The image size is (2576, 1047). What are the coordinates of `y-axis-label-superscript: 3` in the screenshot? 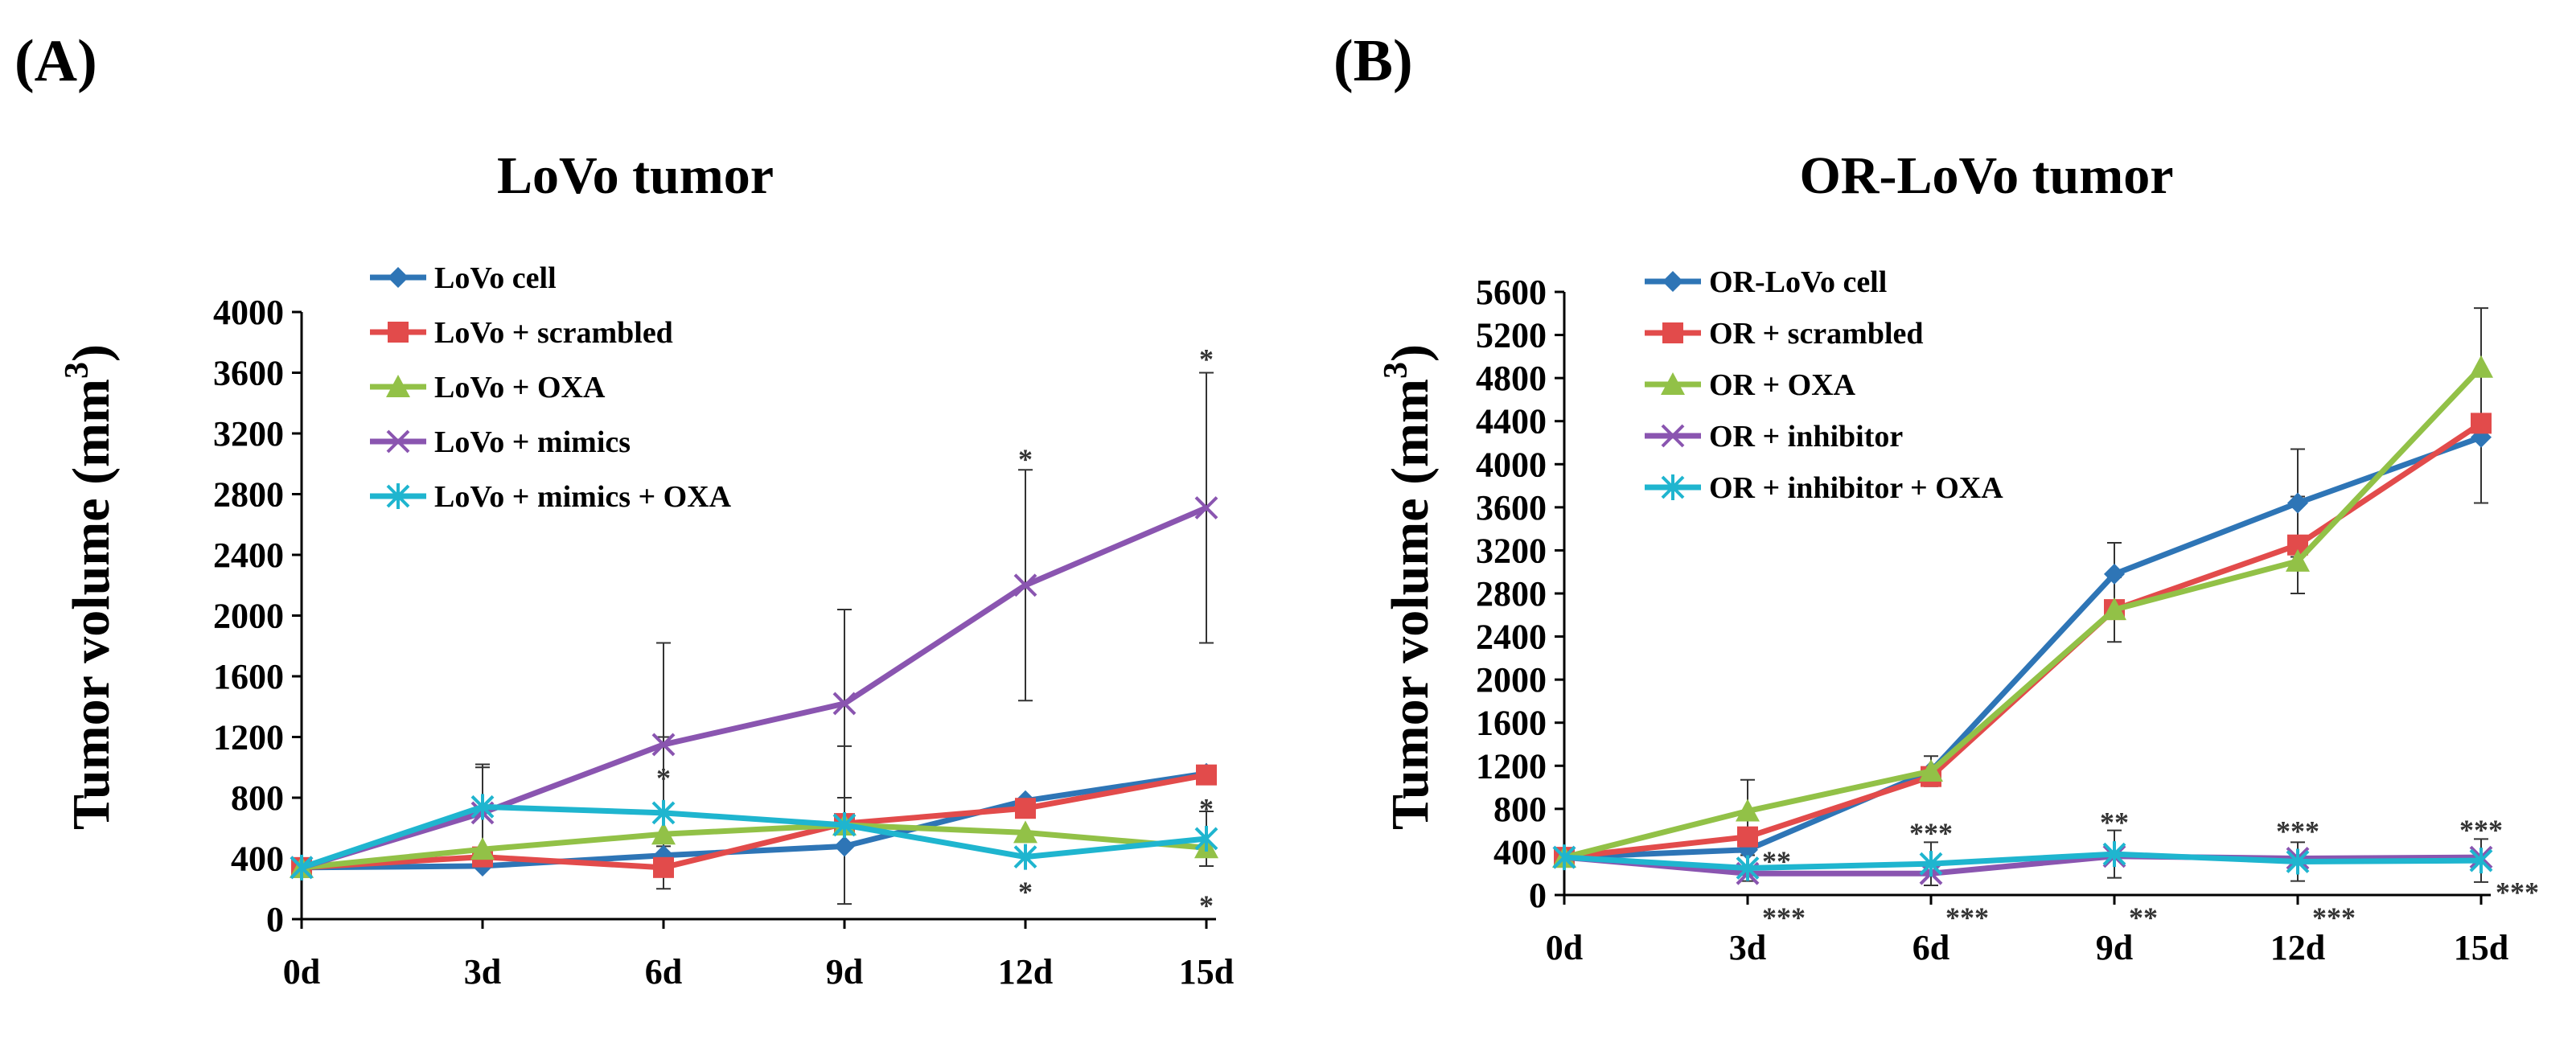 It's located at (77, 370).